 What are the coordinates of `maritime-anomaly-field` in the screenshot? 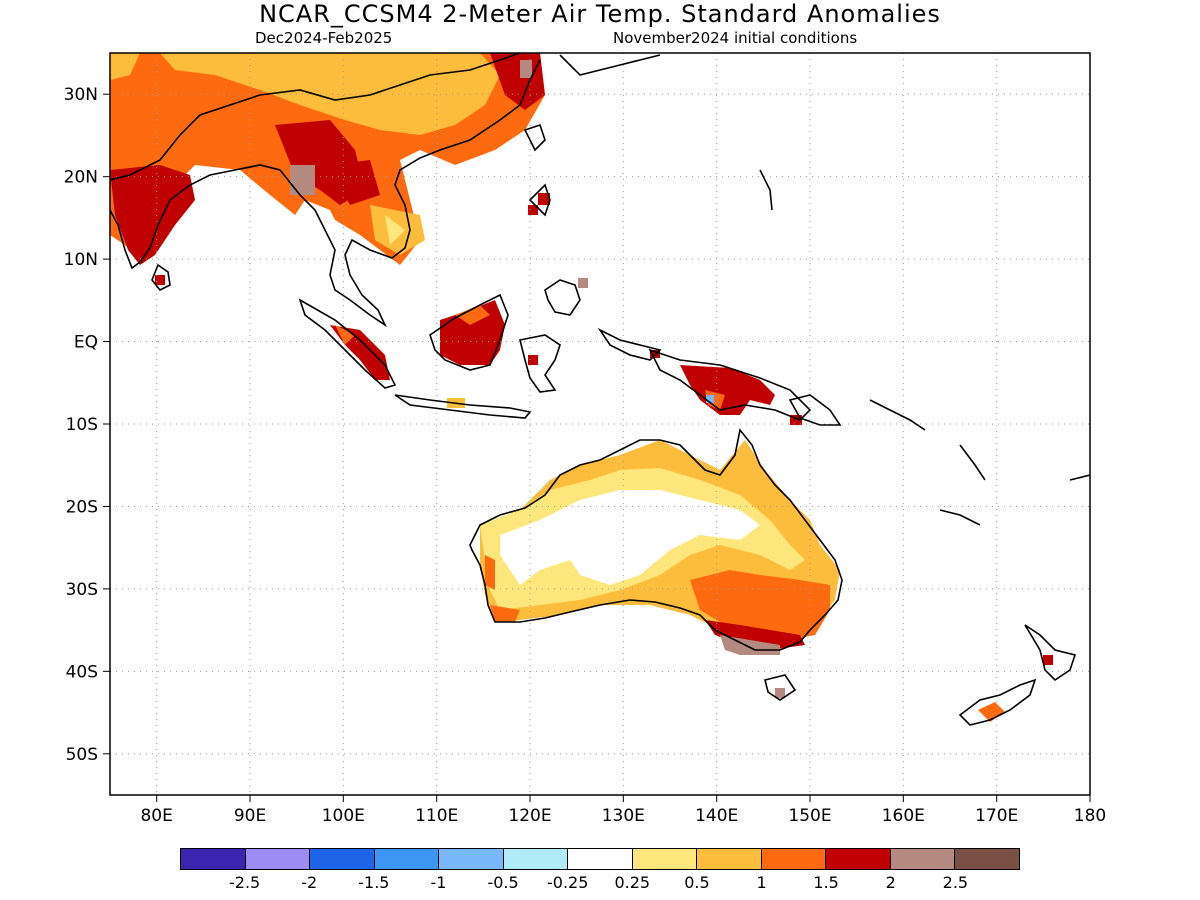 It's located at (566, 351).